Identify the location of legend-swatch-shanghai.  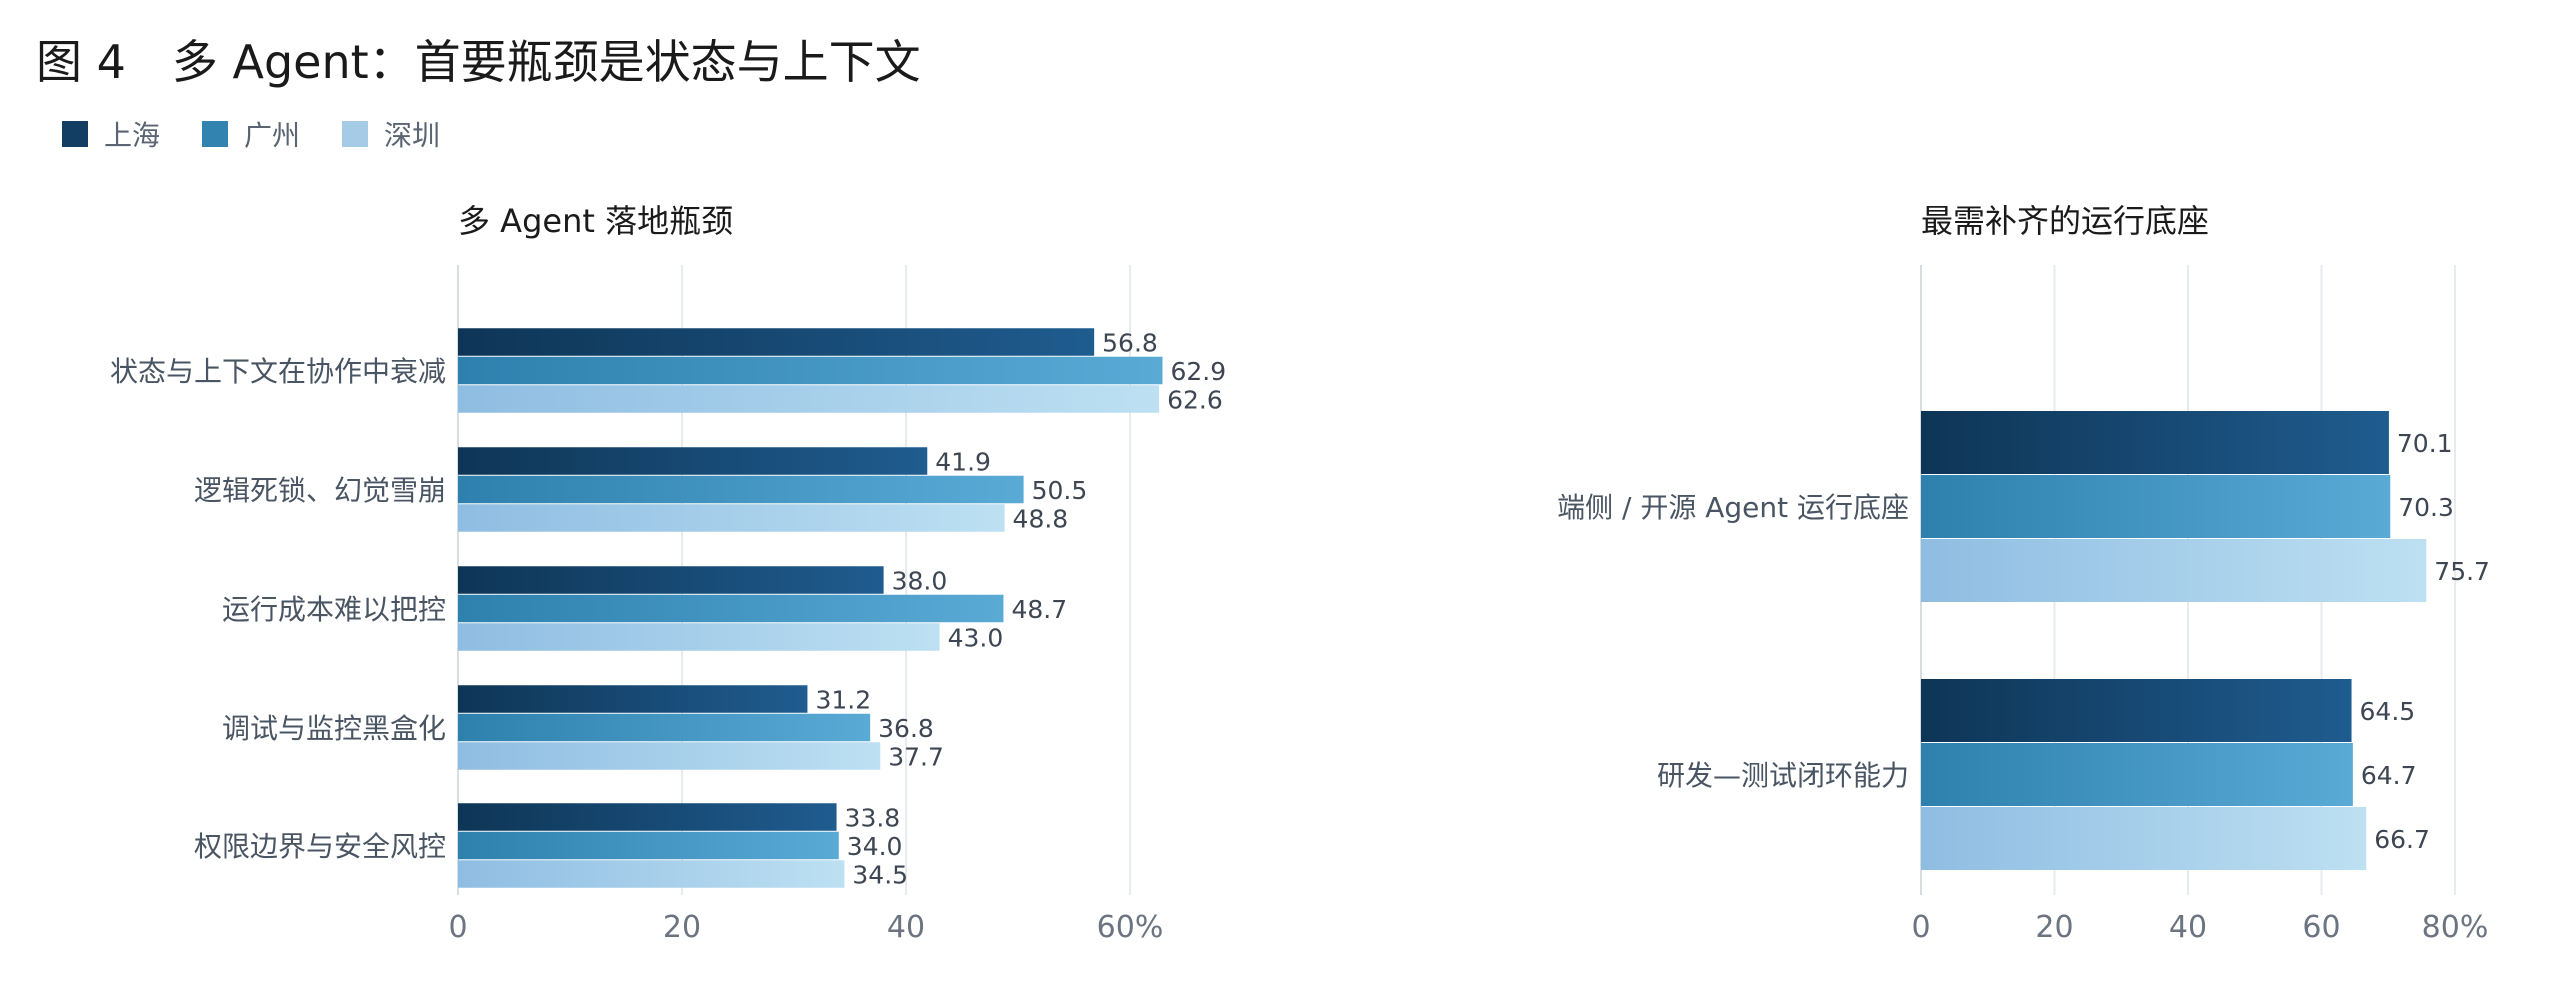
(75, 134).